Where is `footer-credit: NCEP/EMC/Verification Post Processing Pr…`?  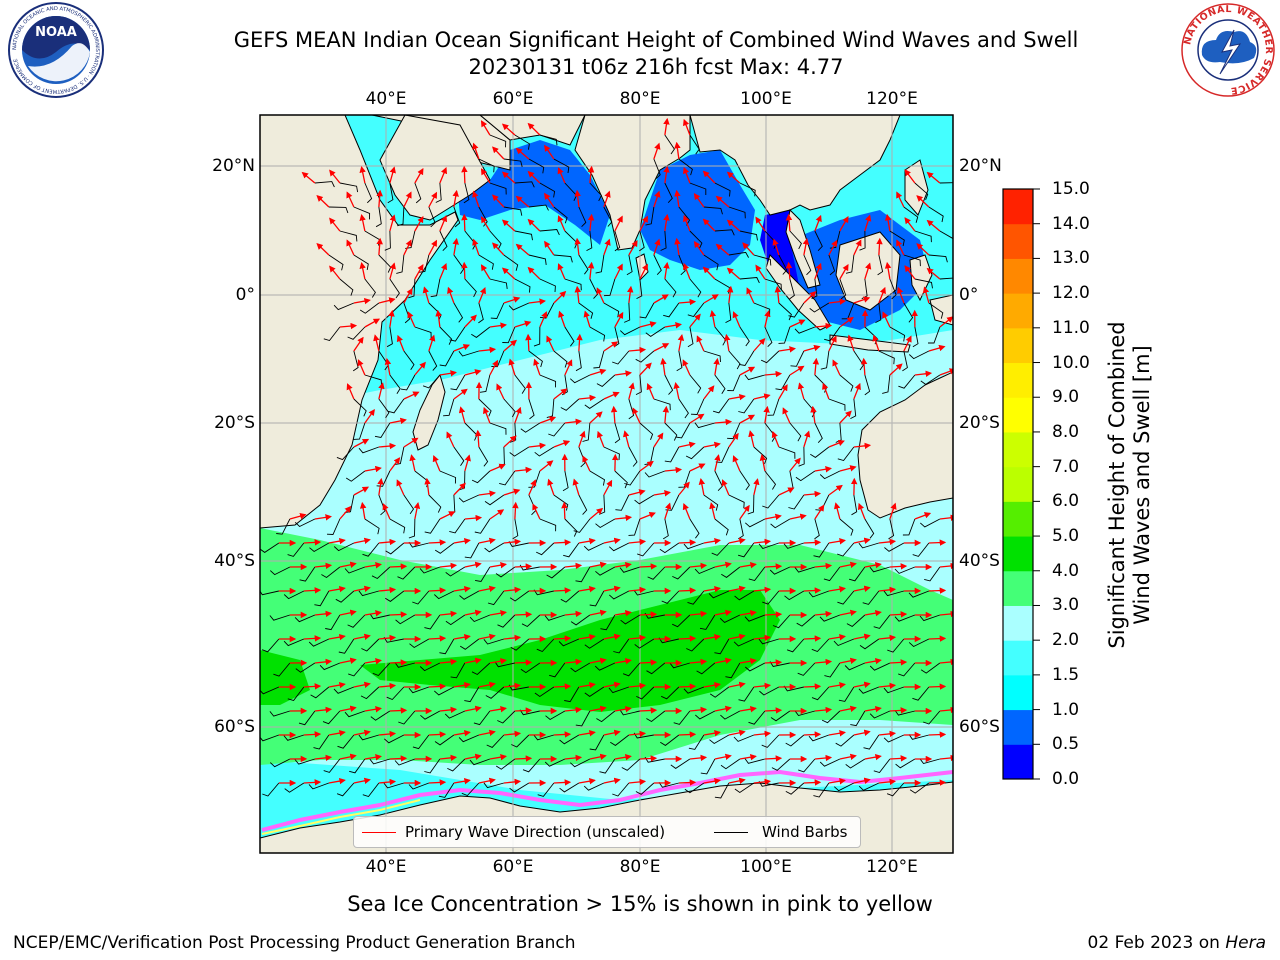 footer-credit: NCEP/EMC/Verification Post Processing Pr… is located at coordinates (294, 943).